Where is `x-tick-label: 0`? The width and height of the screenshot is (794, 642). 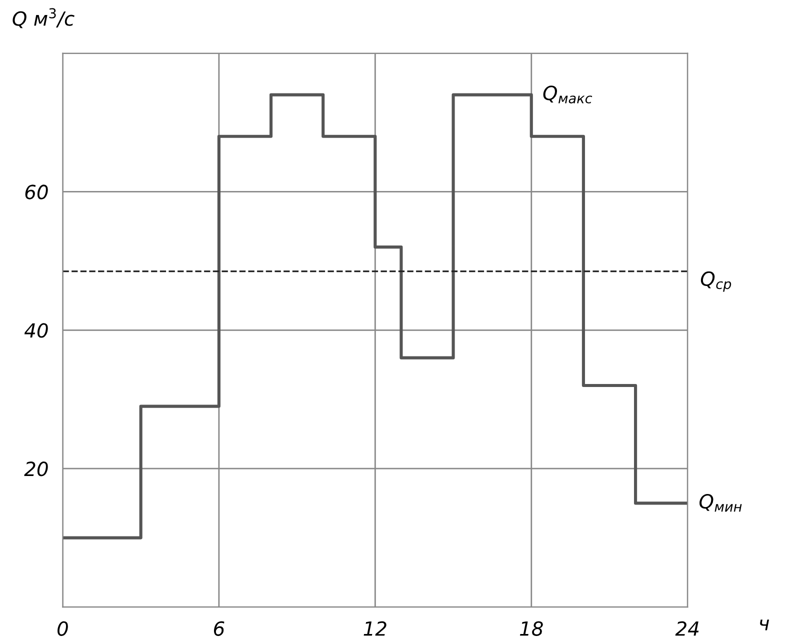 x-tick-label: 0 is located at coordinates (63, 628).